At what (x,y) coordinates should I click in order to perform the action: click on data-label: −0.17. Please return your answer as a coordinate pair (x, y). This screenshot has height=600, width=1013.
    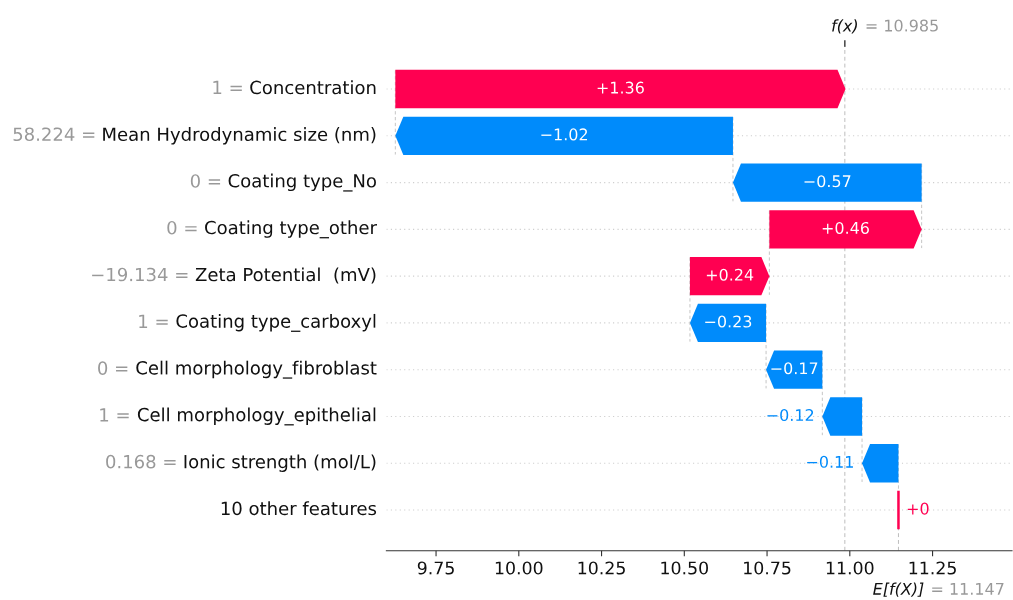
    Looking at the image, I should click on (794, 368).